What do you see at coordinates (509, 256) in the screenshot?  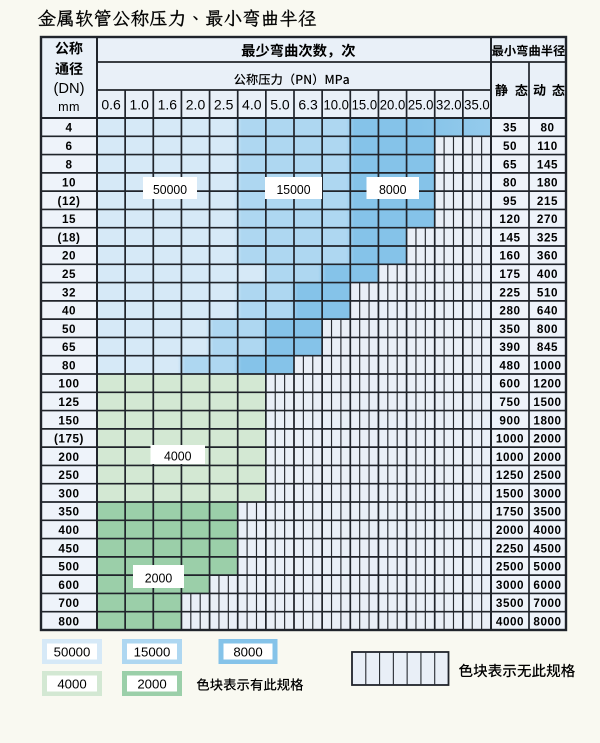 I see `svg-text: 160` at bounding box center [509, 256].